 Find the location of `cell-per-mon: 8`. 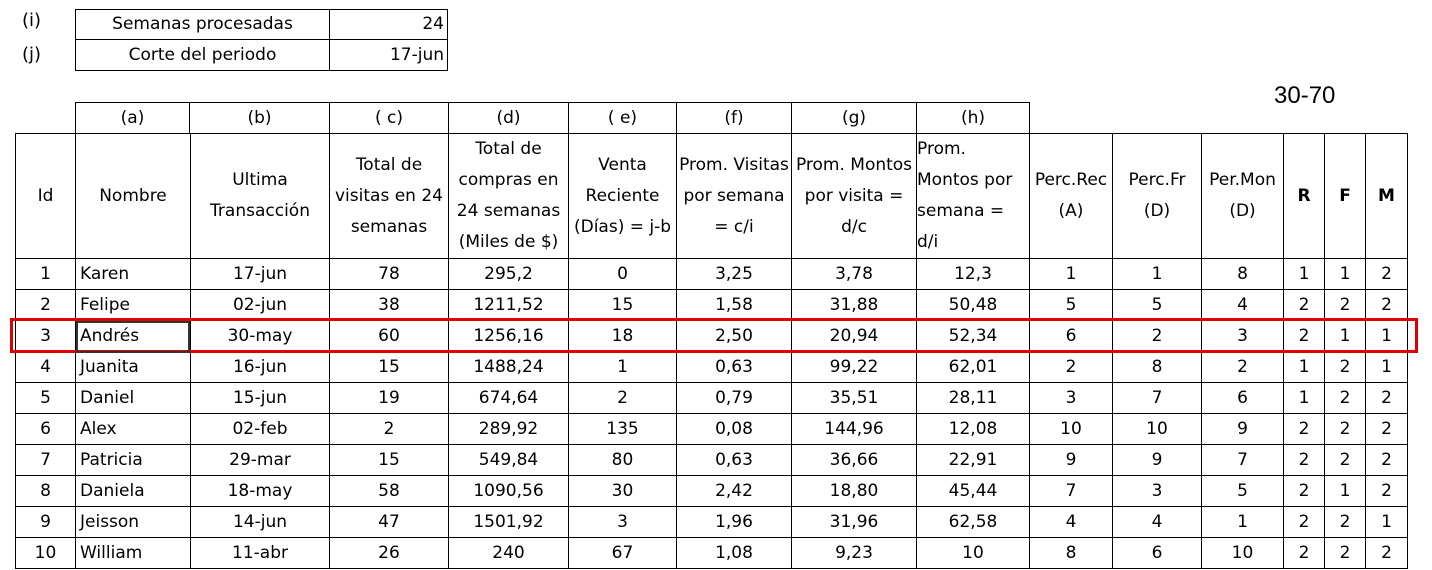

cell-per-mon: 8 is located at coordinates (1242, 274).